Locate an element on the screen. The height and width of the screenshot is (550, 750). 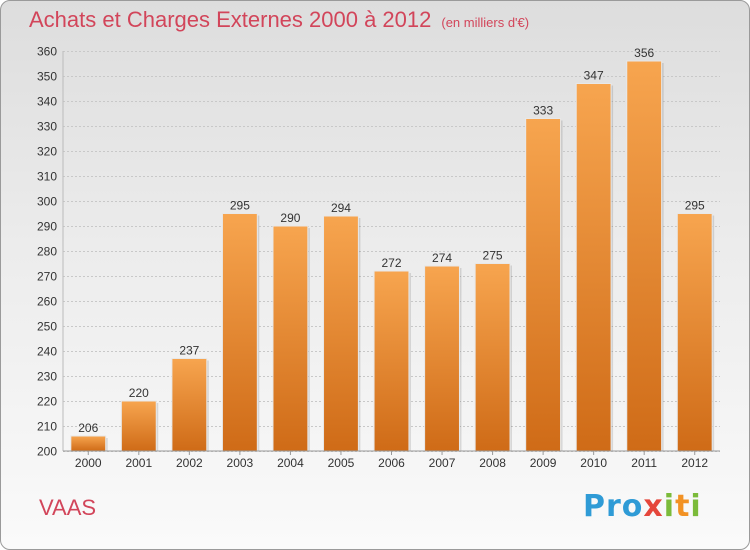
bar-2000 is located at coordinates (88, 443).